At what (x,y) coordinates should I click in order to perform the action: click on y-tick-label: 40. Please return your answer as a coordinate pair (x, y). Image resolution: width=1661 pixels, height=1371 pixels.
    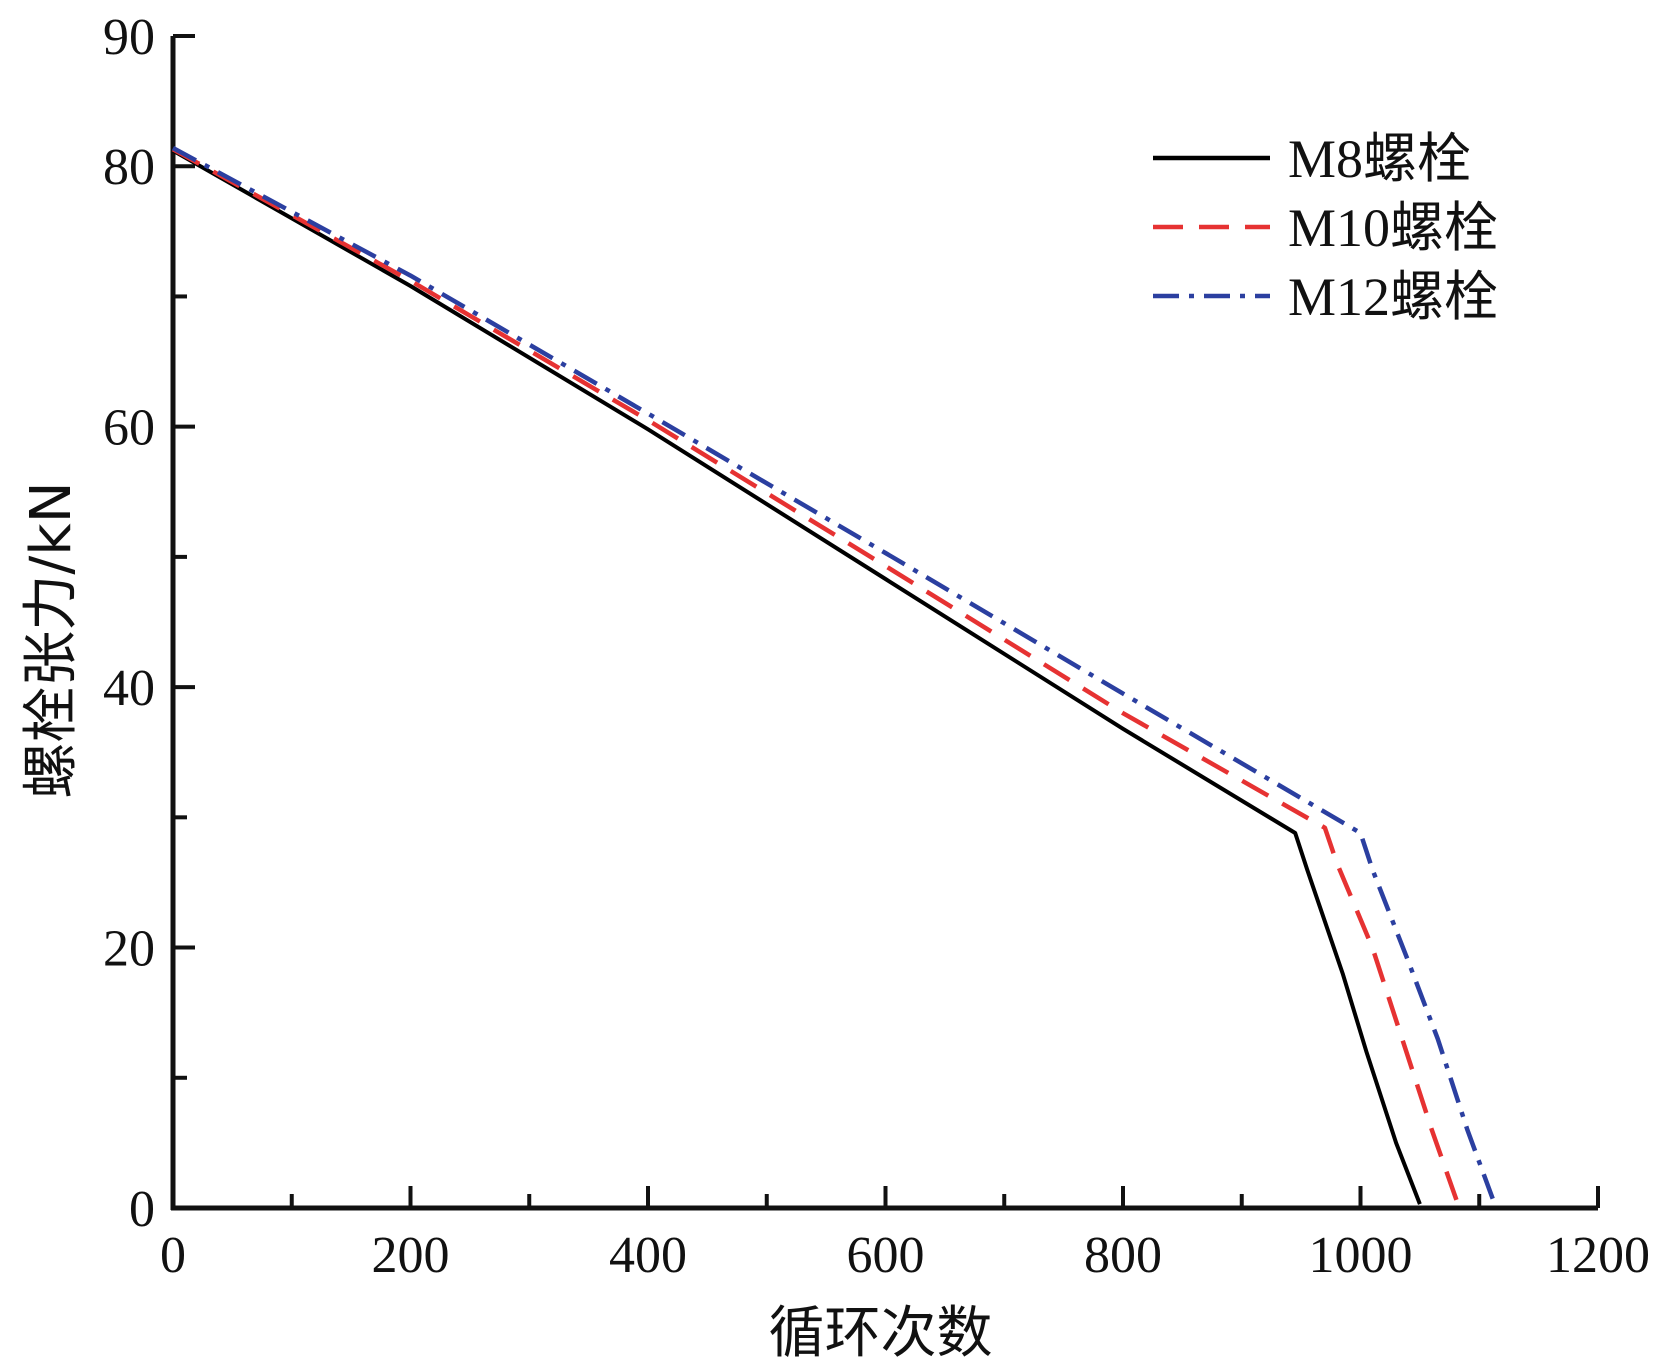
    Looking at the image, I should click on (129, 688).